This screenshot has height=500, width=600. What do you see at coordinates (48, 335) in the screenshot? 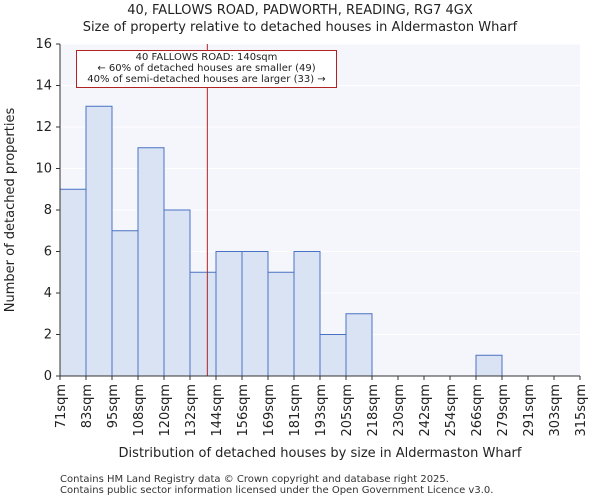
I see `y-tick-label: 2` at bounding box center [48, 335].